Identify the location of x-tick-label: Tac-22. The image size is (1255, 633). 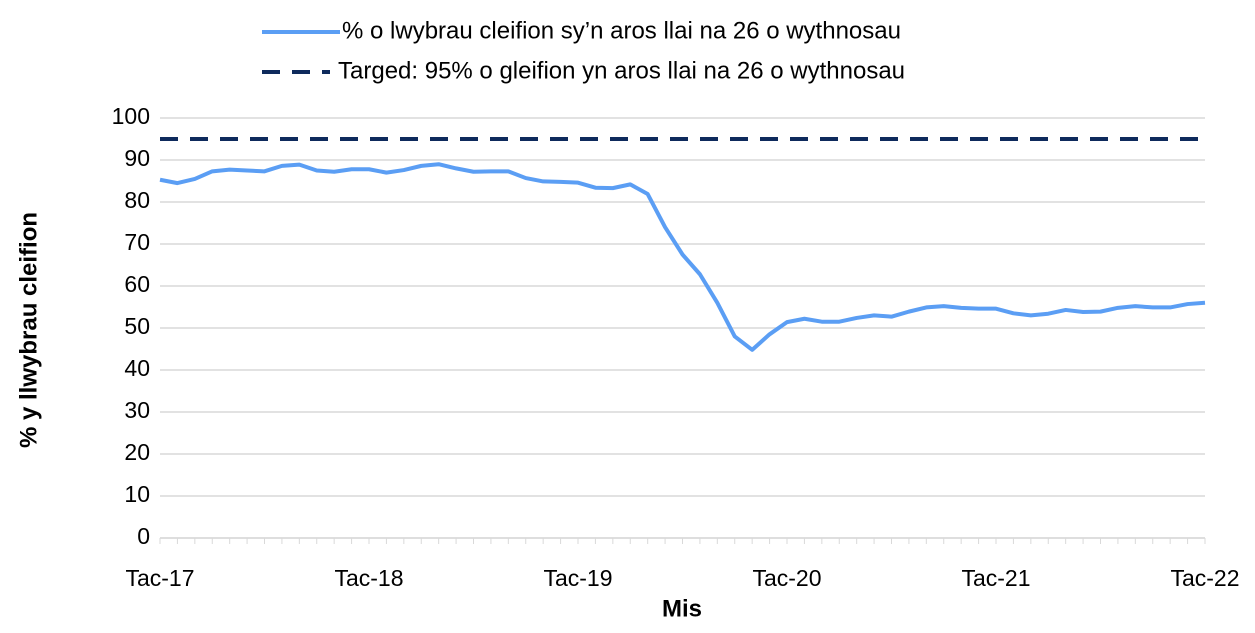
(1204, 578).